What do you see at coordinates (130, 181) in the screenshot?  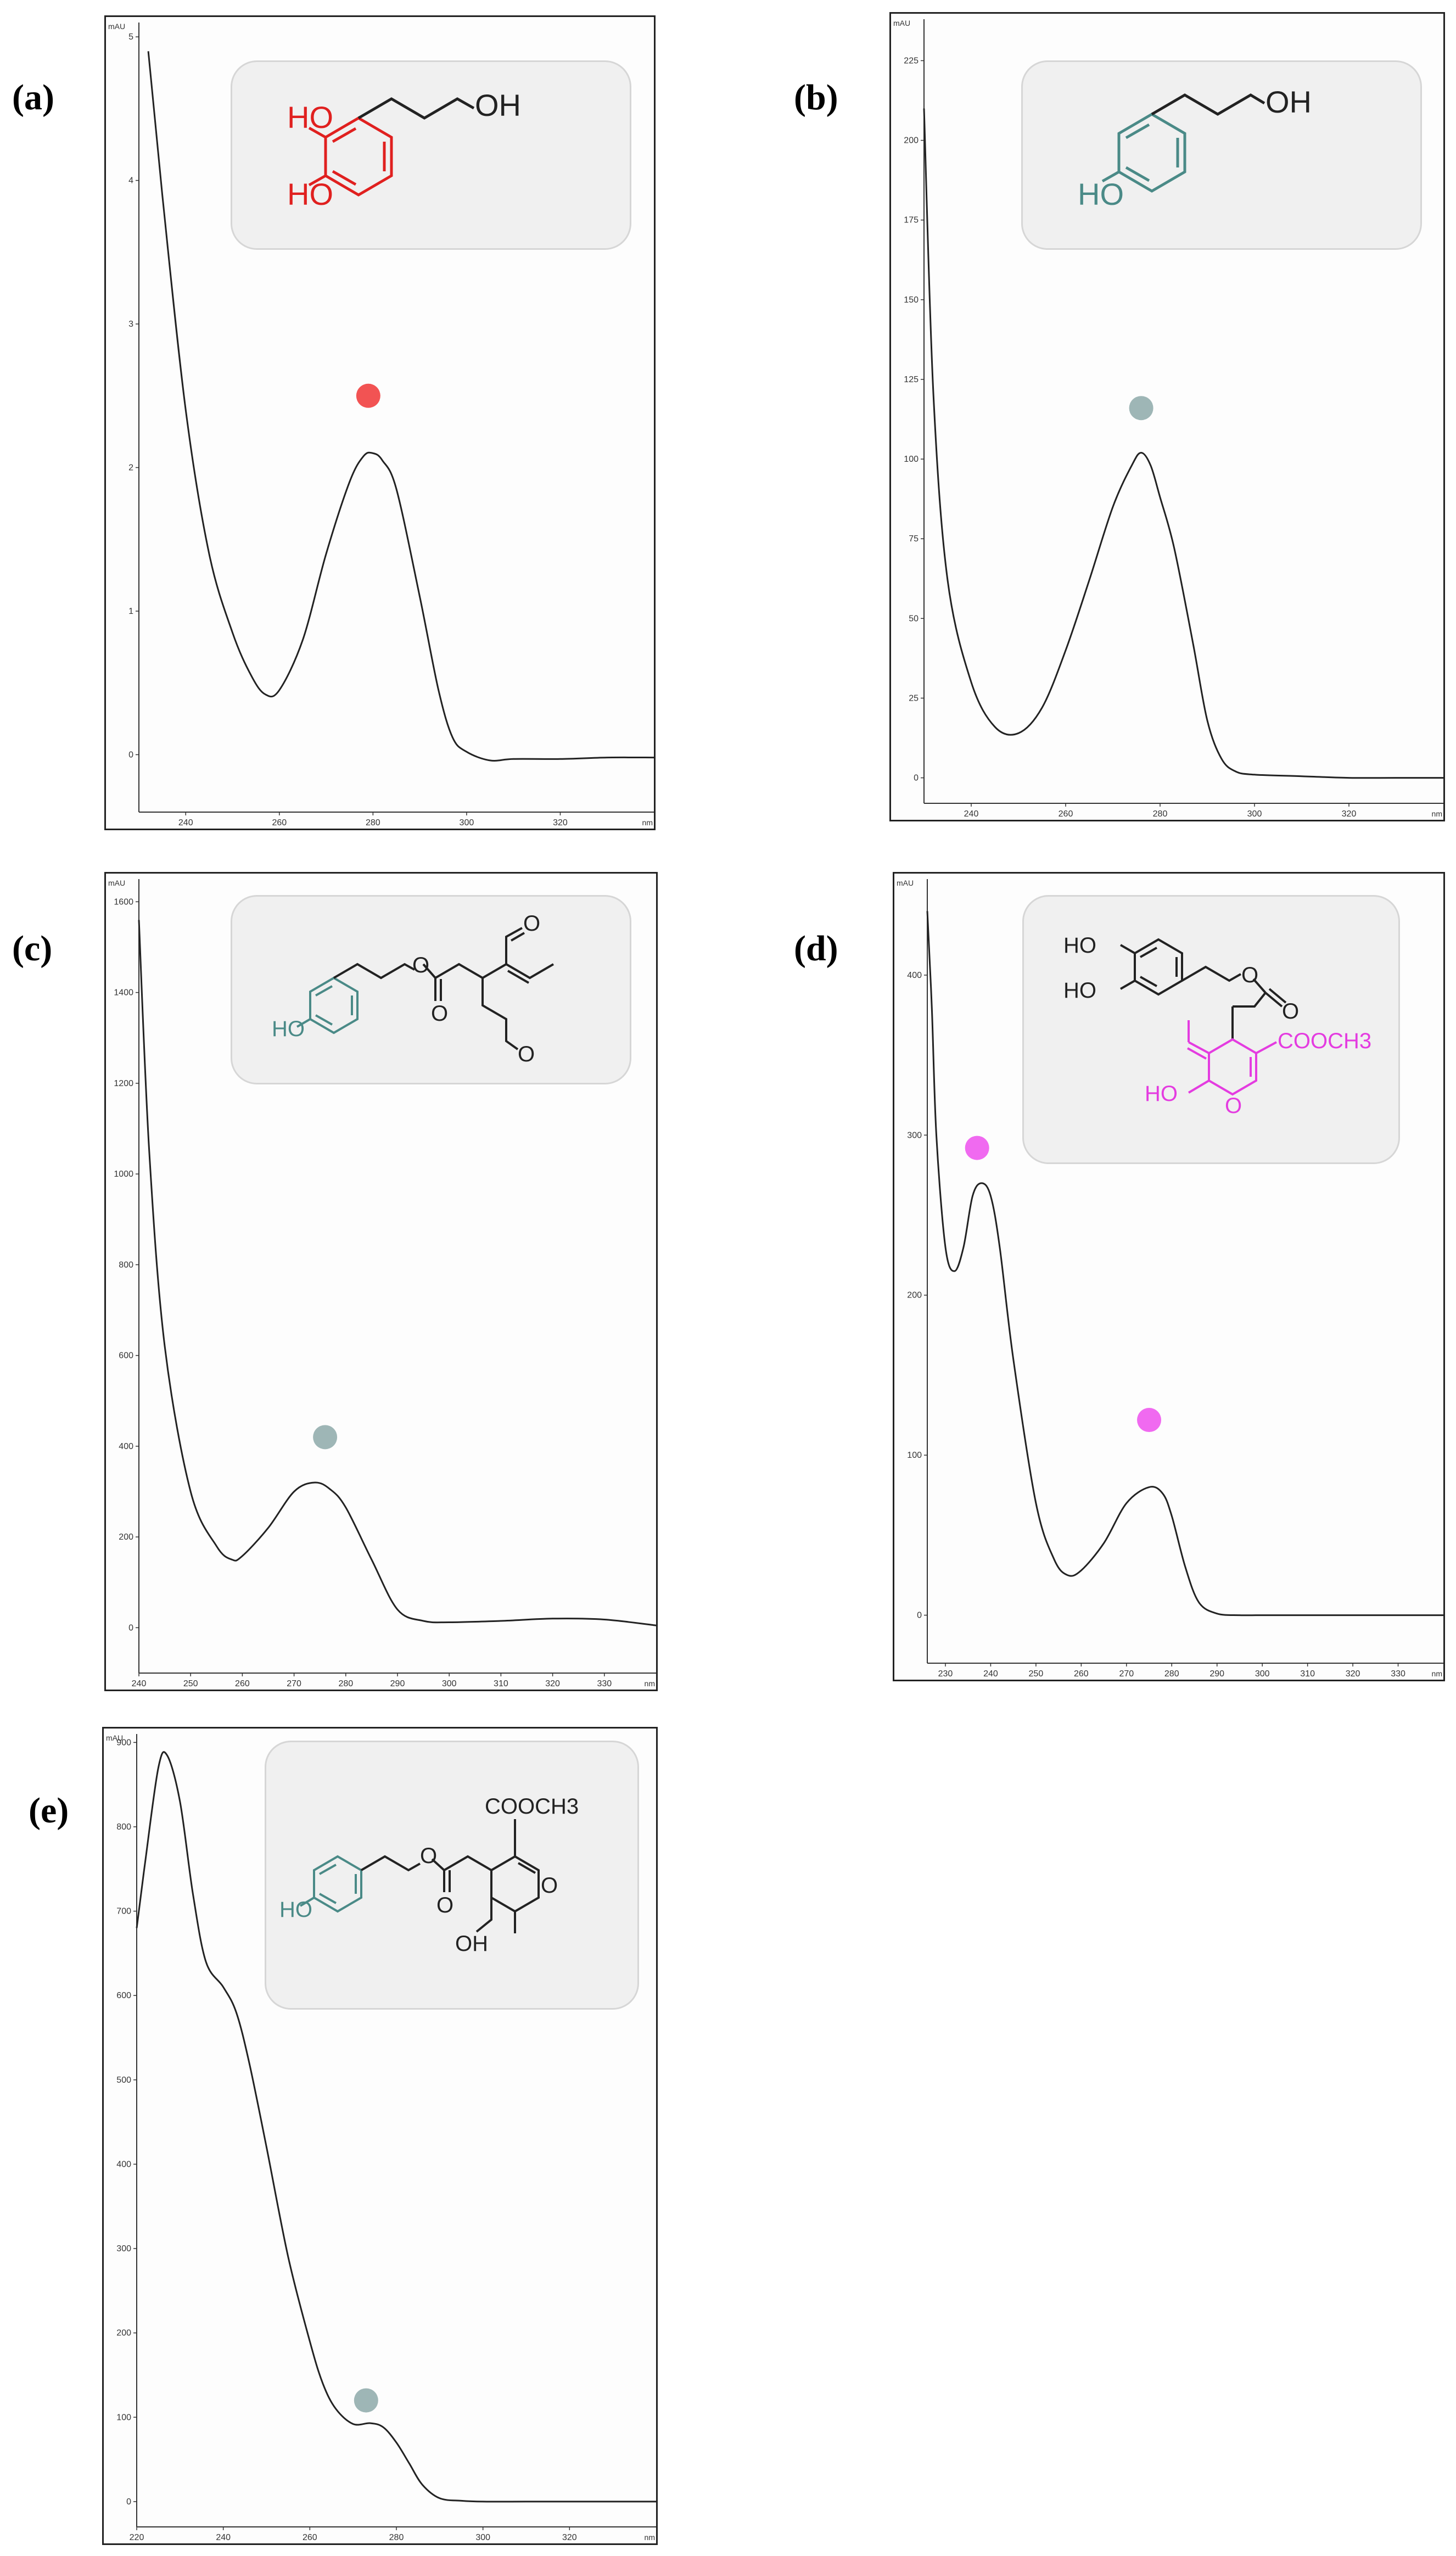 I see `y-tick-label: 4` at bounding box center [130, 181].